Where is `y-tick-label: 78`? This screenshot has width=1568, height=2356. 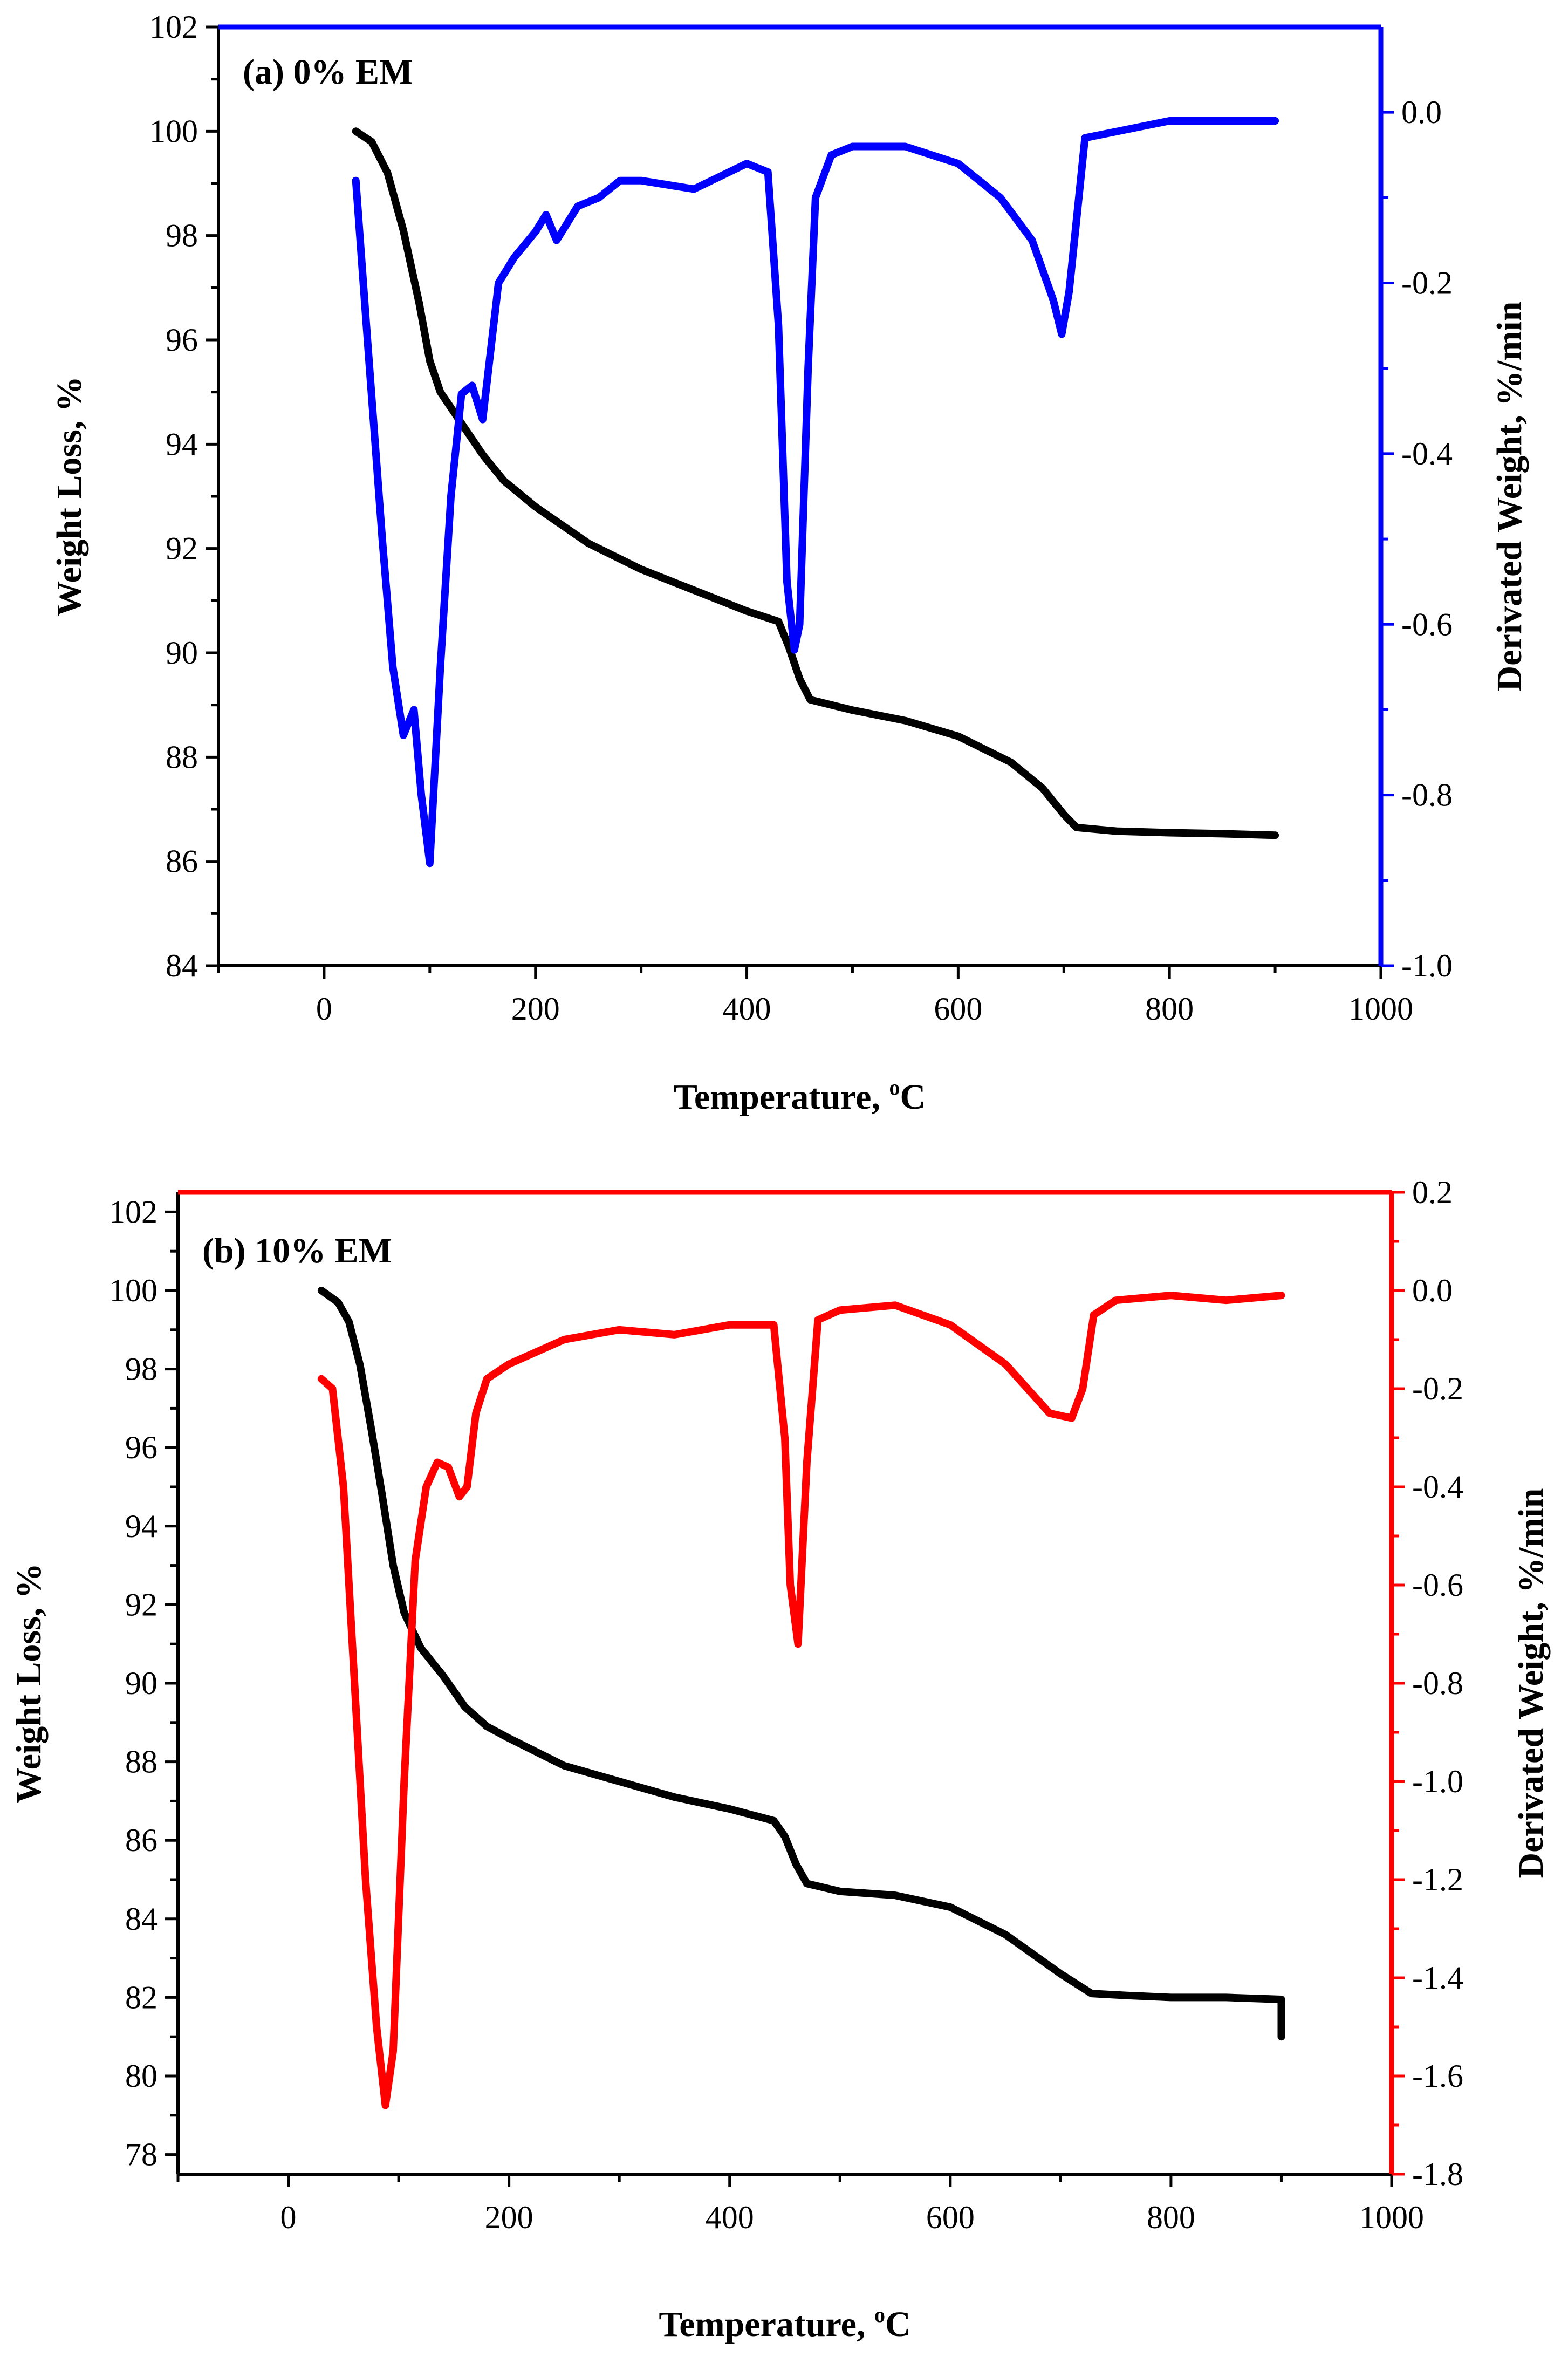
y-tick-label: 78 is located at coordinates (142, 2155).